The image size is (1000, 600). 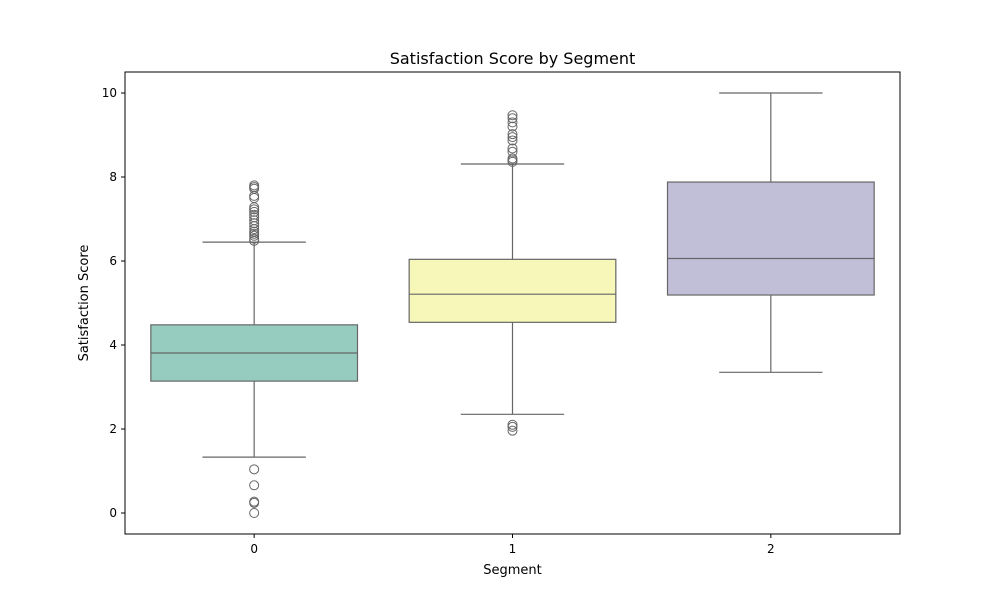 I want to click on x-tick-label: 0, so click(x=254, y=549).